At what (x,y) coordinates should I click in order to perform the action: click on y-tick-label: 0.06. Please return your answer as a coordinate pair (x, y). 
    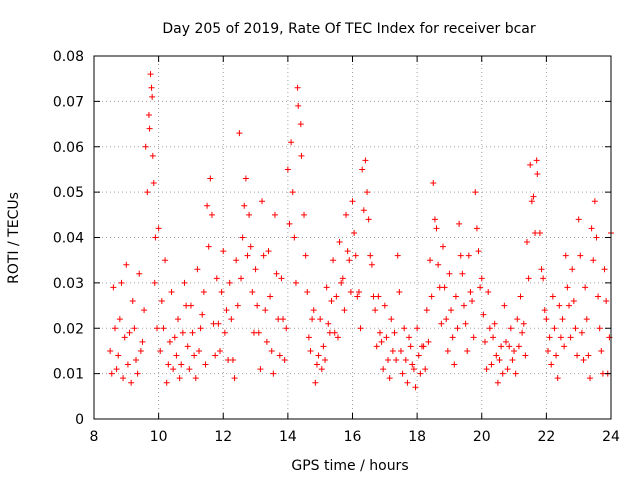
    Looking at the image, I should click on (68, 148).